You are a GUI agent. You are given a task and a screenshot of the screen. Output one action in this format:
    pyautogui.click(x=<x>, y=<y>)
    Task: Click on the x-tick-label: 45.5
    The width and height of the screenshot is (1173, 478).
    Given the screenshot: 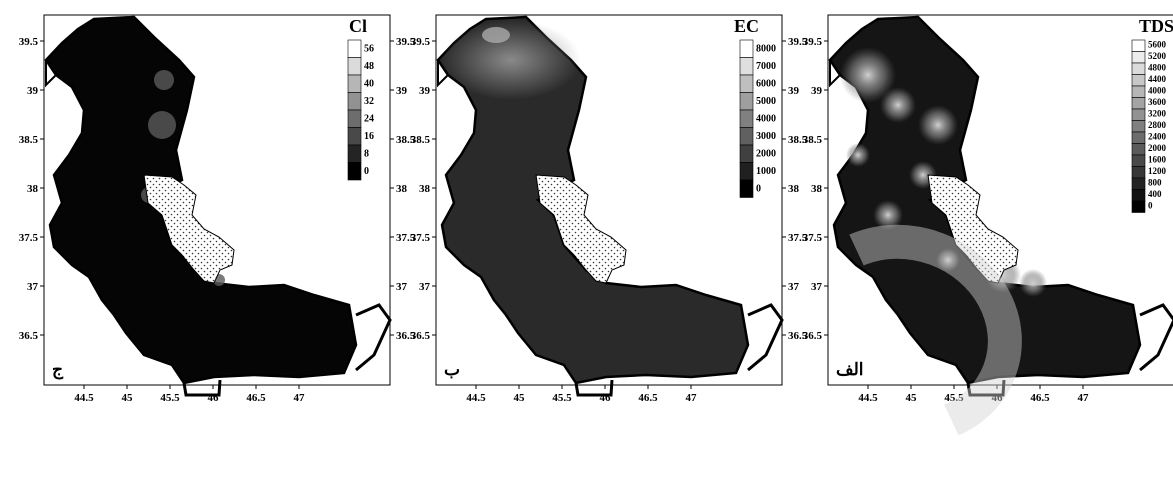 What is the action you would take?
    pyautogui.click(x=562, y=398)
    